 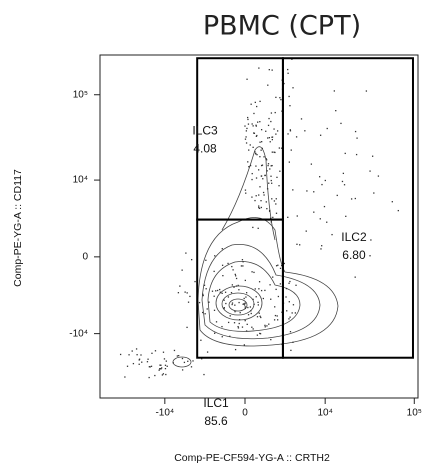 What do you see at coordinates (245, 413) in the screenshot?
I see `x-tick-label: 0` at bounding box center [245, 413].